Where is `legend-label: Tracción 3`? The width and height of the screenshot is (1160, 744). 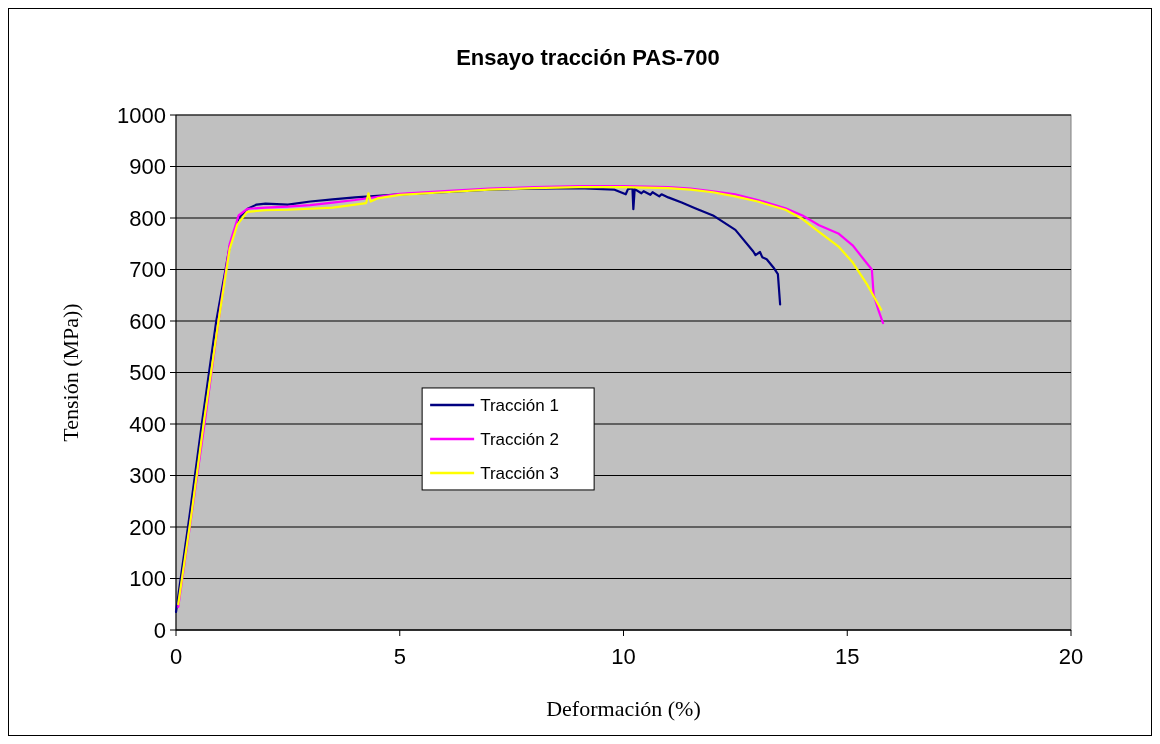 legend-label: Tracción 3 is located at coordinates (519, 473).